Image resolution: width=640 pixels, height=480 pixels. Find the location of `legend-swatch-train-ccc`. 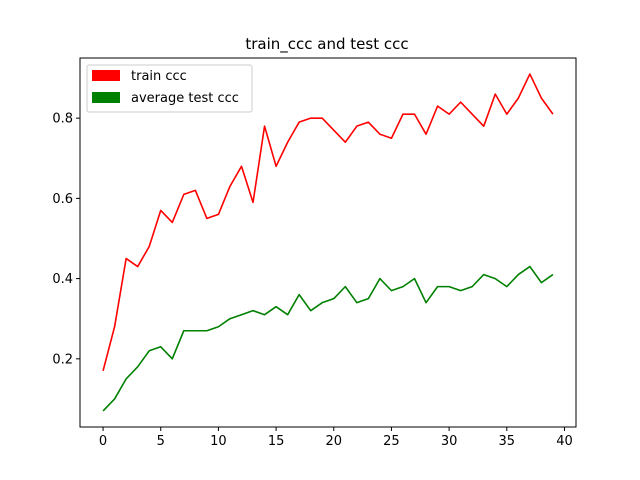

legend-swatch-train-ccc is located at coordinates (106, 75).